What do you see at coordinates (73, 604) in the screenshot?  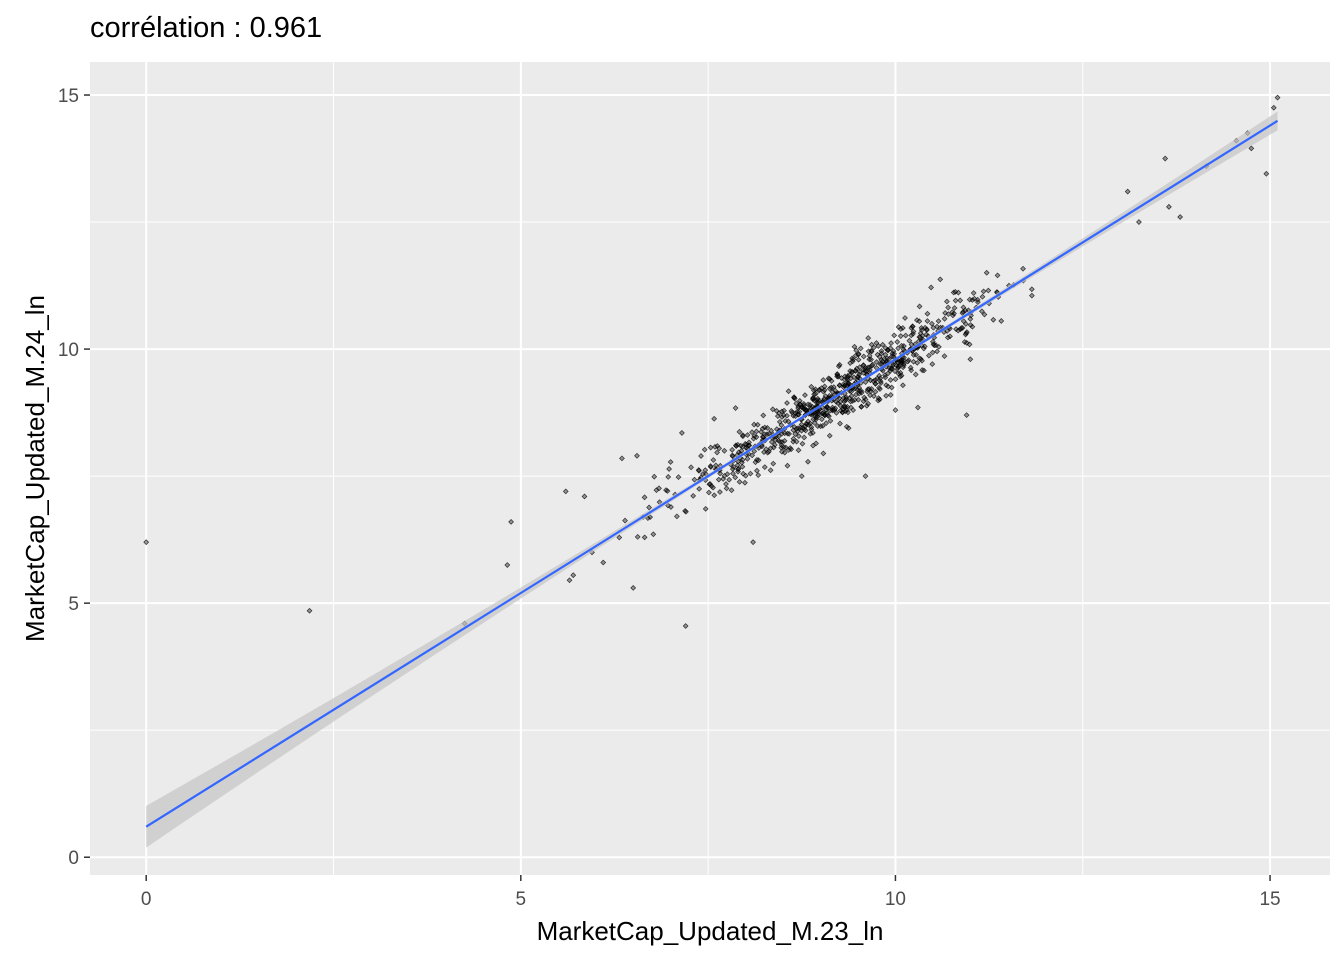 I see `y-tick-label: 5` at bounding box center [73, 604].